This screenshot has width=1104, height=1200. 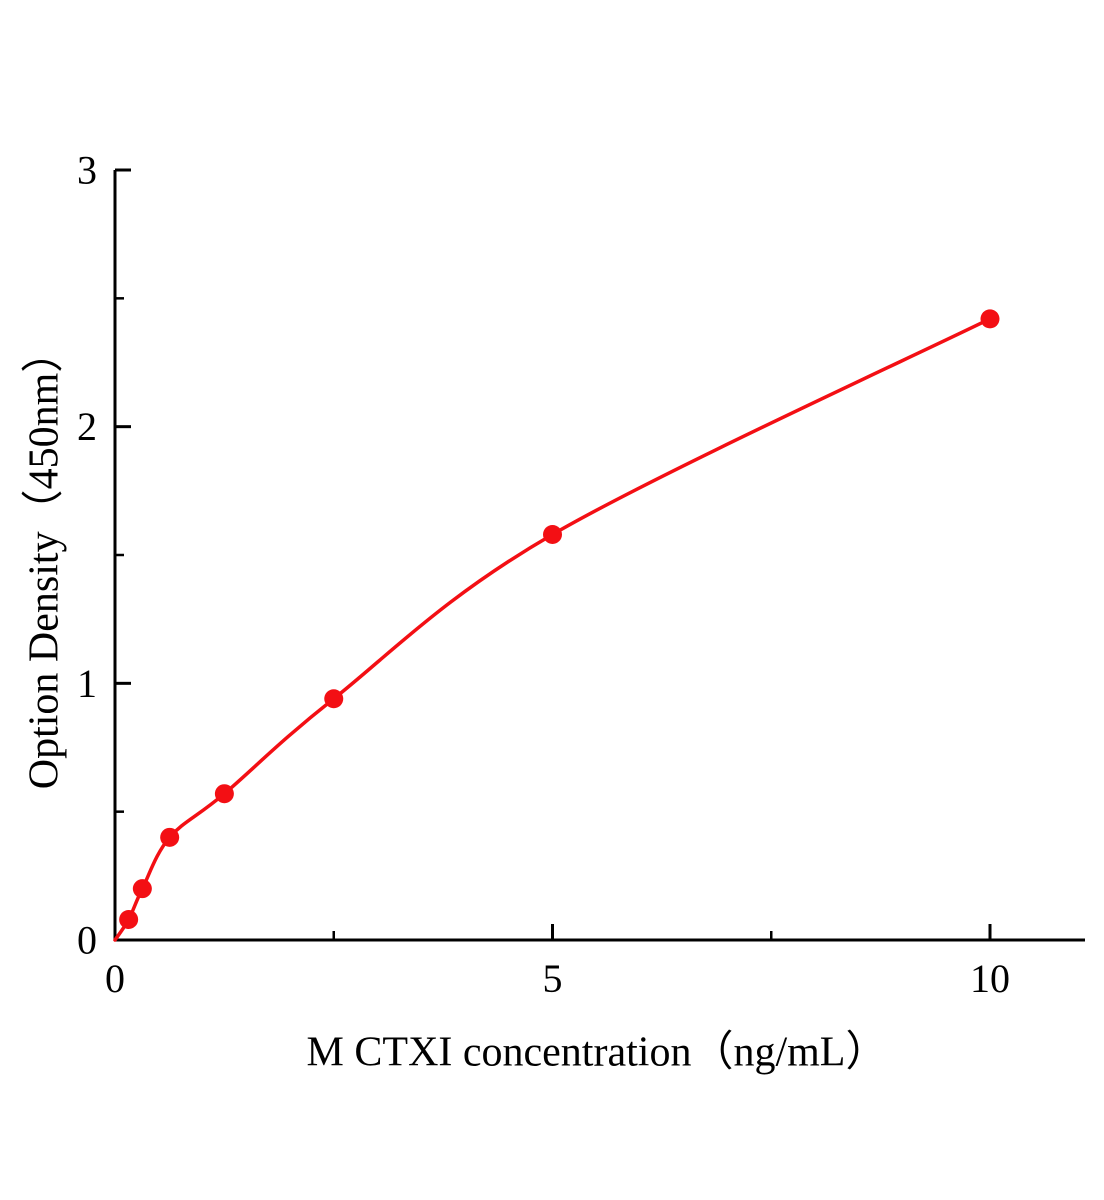 I want to click on x-tick-label: 10, so click(x=990, y=978).